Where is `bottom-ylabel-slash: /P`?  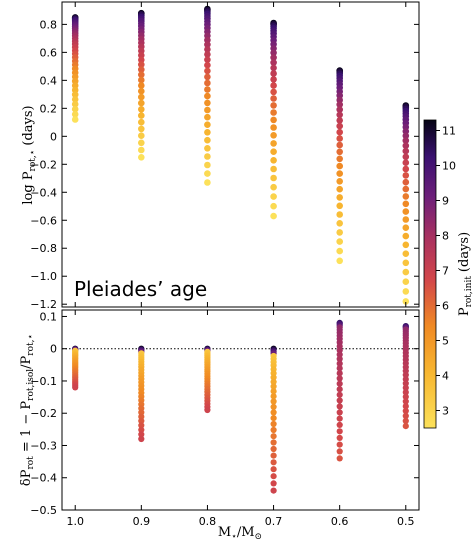 bottom-ylabel-slash: /P is located at coordinates (26, 361).